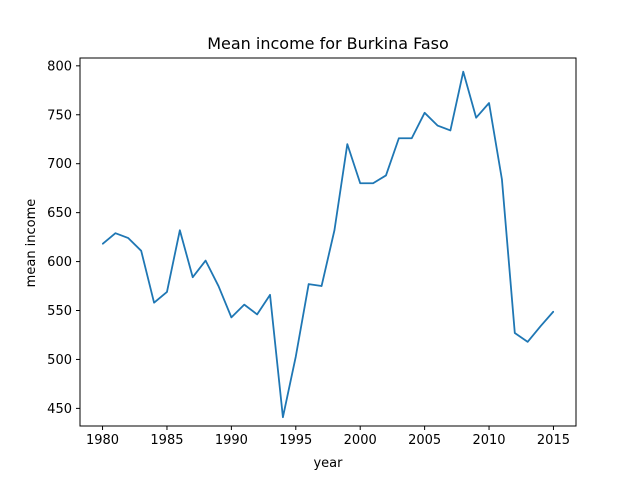 This screenshot has height=480, width=640. Describe the element at coordinates (553, 440) in the screenshot. I see `x-tick-label: 2015` at that location.